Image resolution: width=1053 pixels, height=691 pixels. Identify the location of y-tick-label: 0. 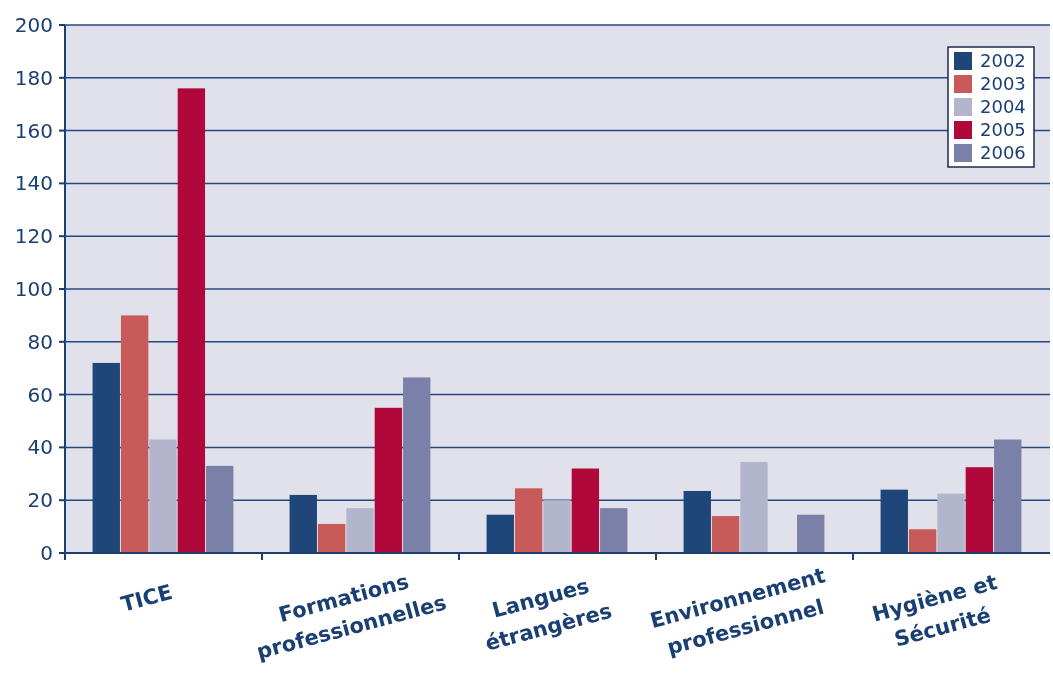
(46, 553).